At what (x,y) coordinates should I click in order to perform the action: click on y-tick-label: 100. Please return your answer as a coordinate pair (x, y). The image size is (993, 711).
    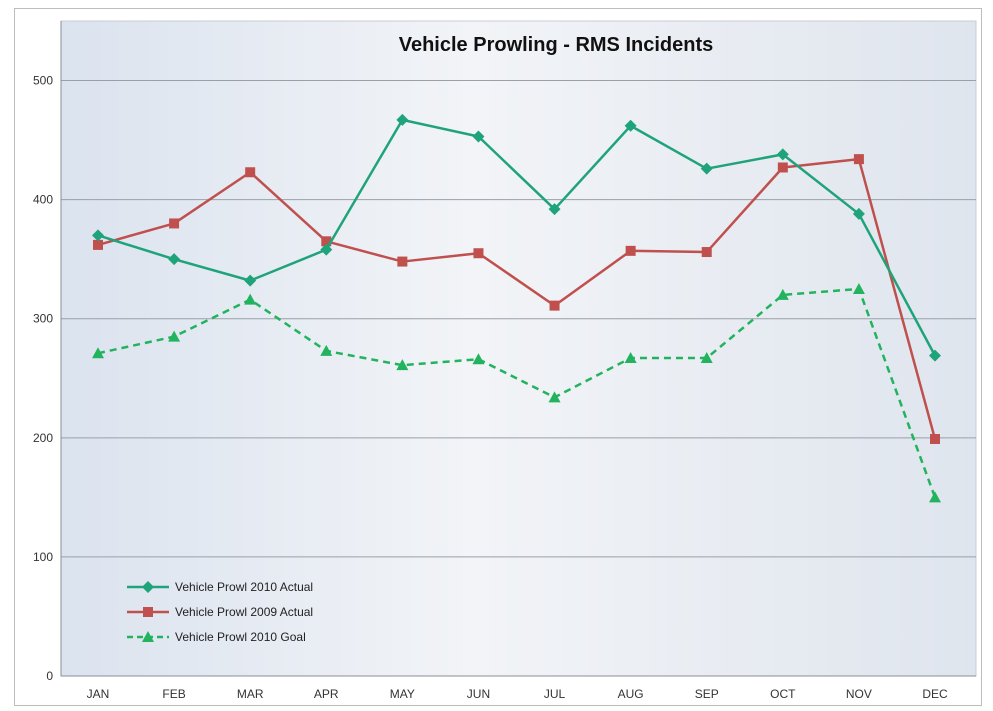
    Looking at the image, I should click on (43, 557).